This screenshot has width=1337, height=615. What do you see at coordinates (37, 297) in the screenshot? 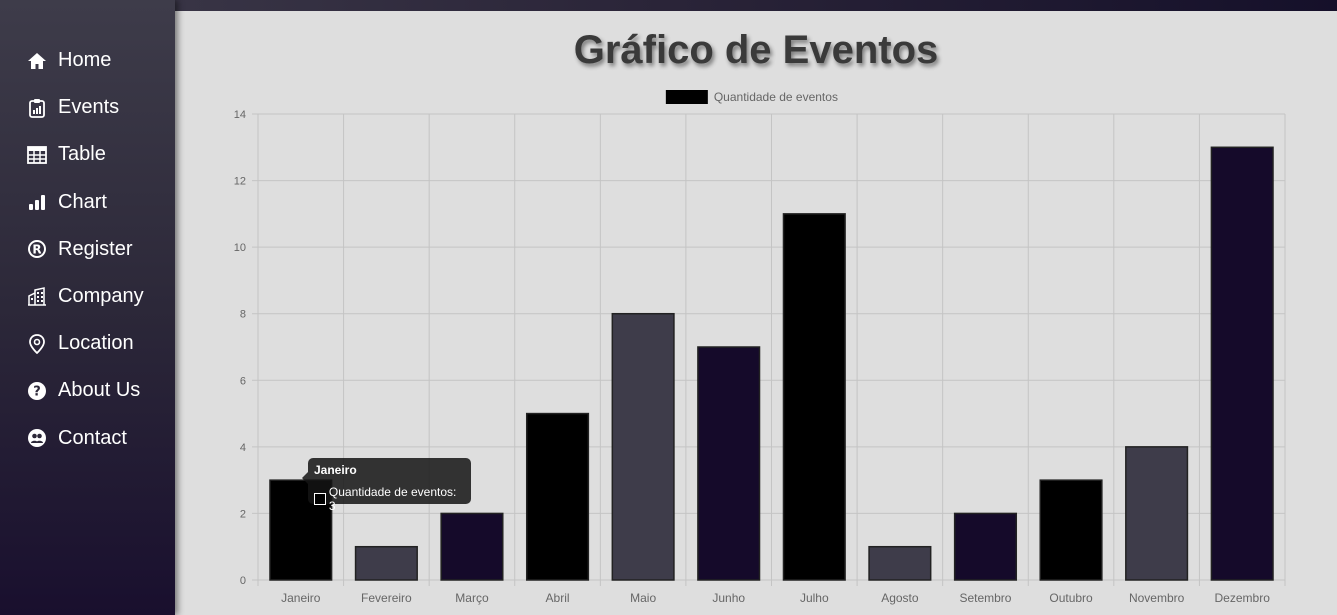
I see `building-icon` at bounding box center [37, 297].